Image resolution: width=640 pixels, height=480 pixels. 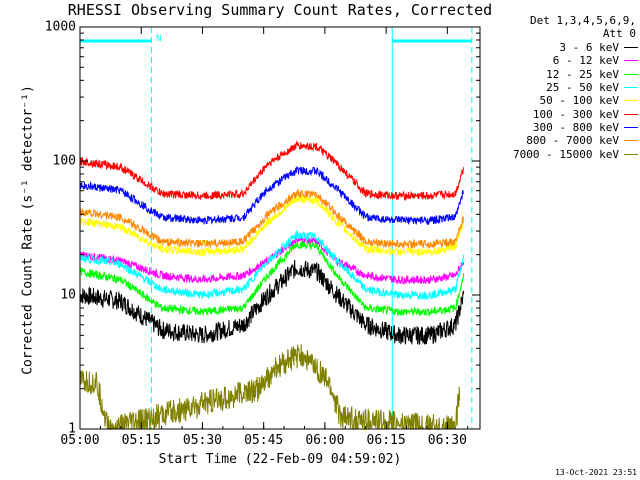 What do you see at coordinates (80, 440) in the screenshot?
I see `x-tick-label-0: 05:00` at bounding box center [80, 440].